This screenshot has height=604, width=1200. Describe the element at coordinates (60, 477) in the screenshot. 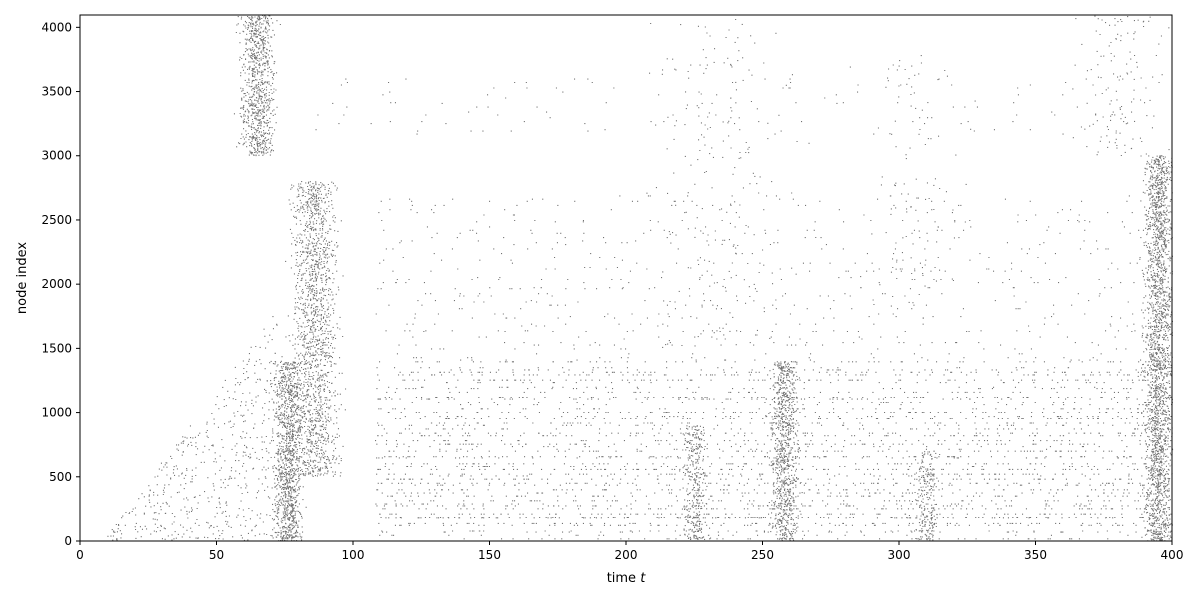

I see `y-tick-label: 500` at that location.